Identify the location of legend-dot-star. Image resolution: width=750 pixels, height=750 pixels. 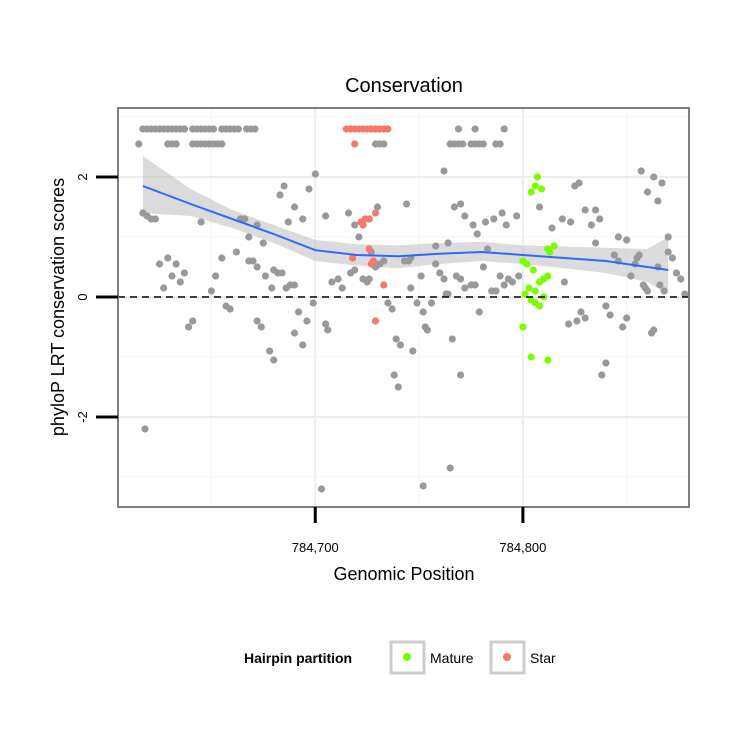
(507, 657).